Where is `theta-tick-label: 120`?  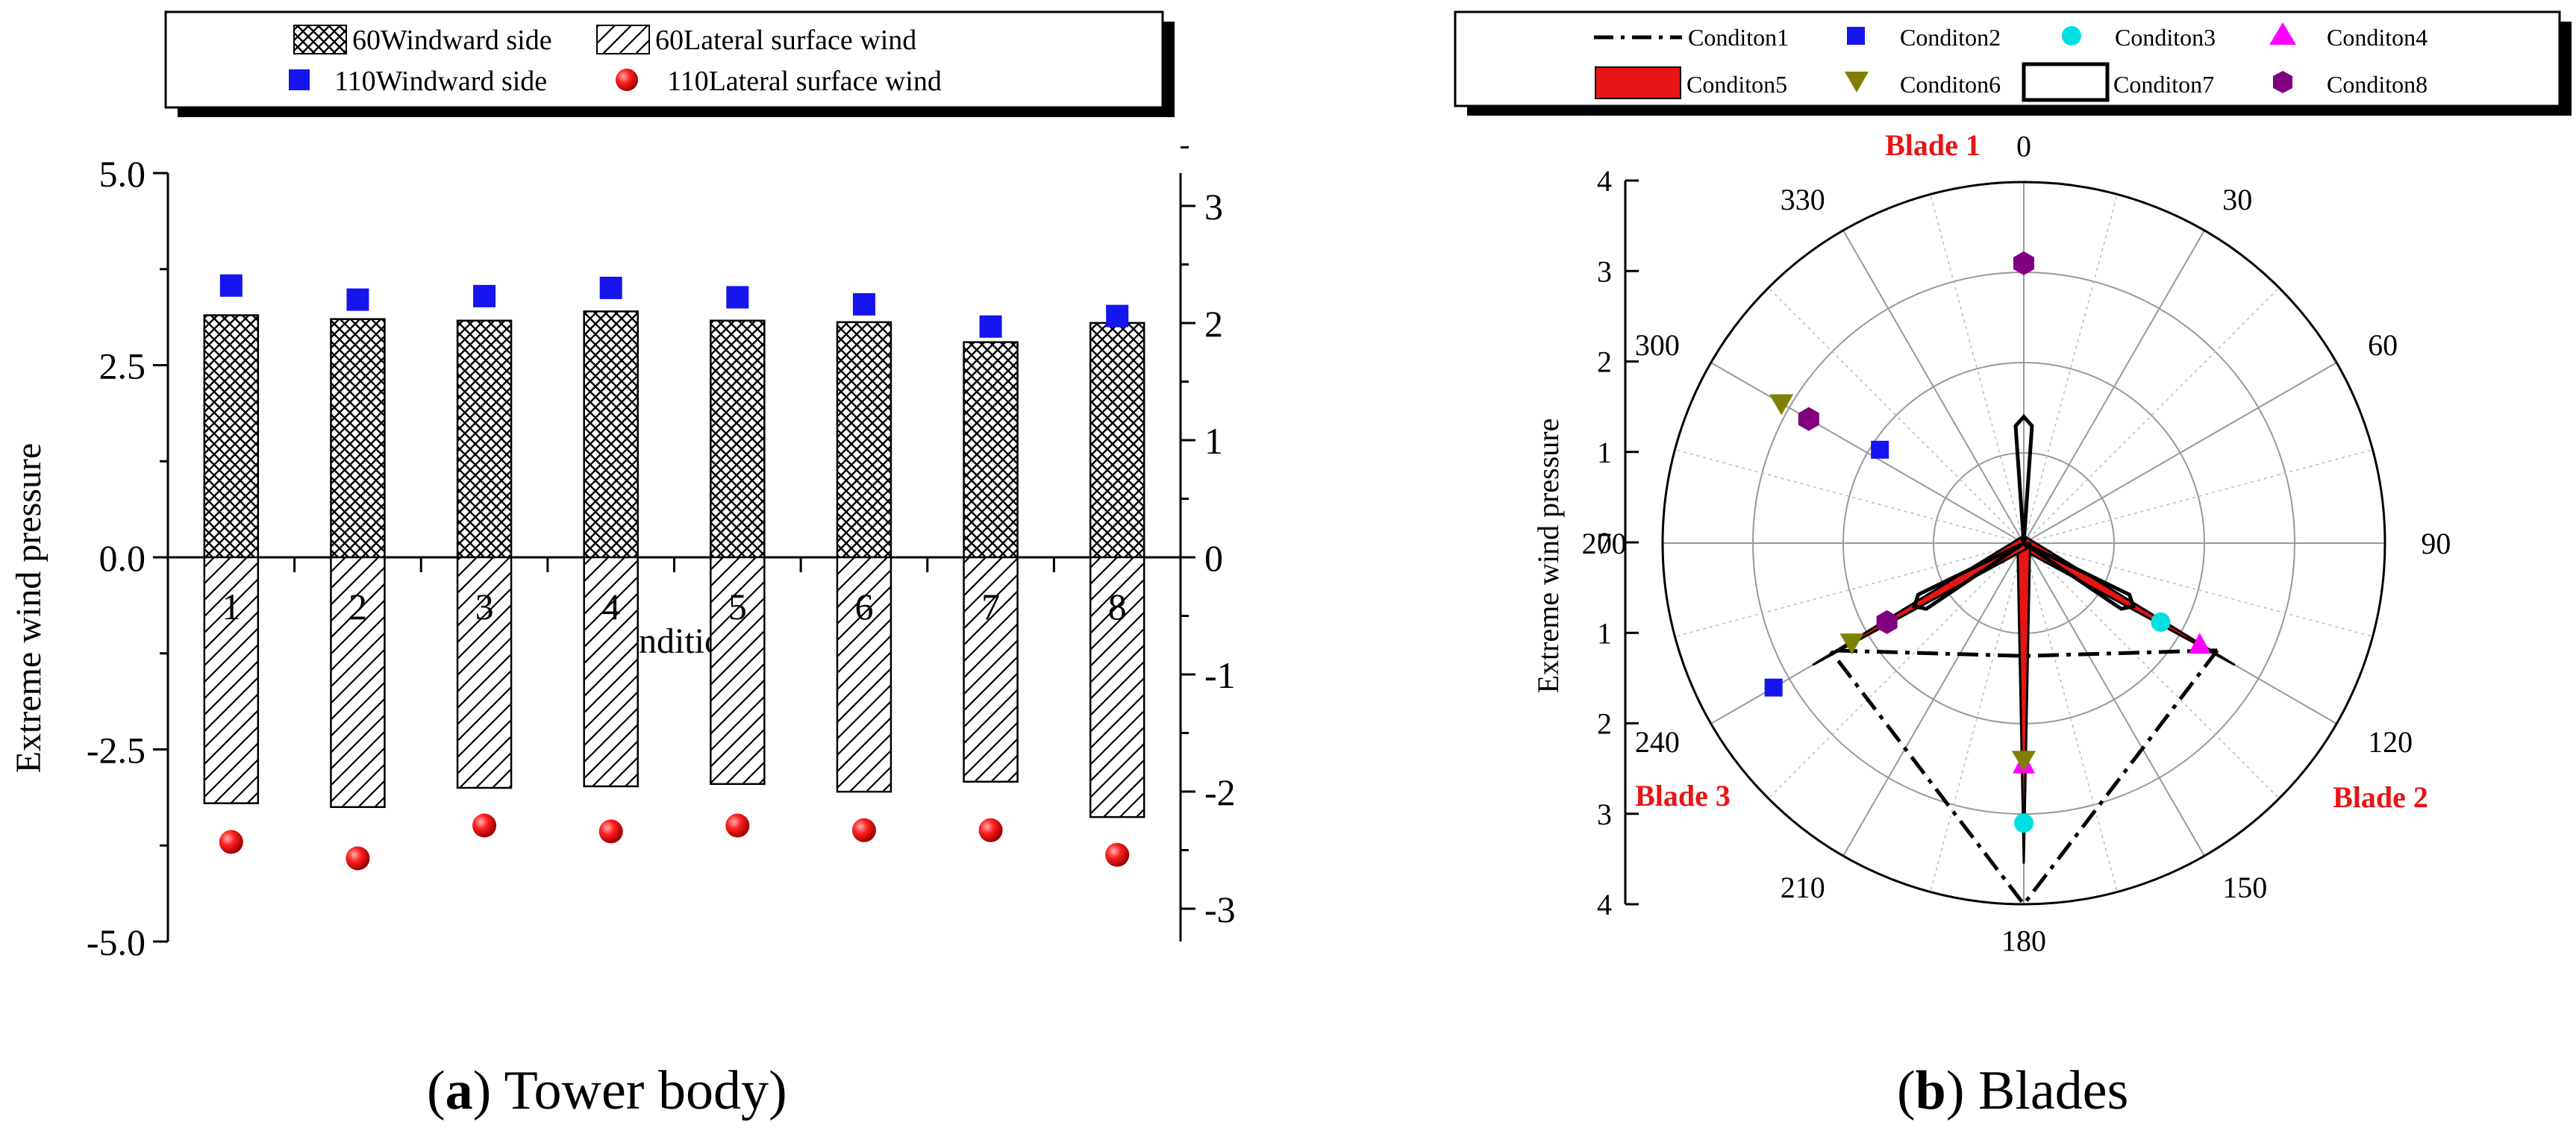 theta-tick-label: 120 is located at coordinates (2390, 742).